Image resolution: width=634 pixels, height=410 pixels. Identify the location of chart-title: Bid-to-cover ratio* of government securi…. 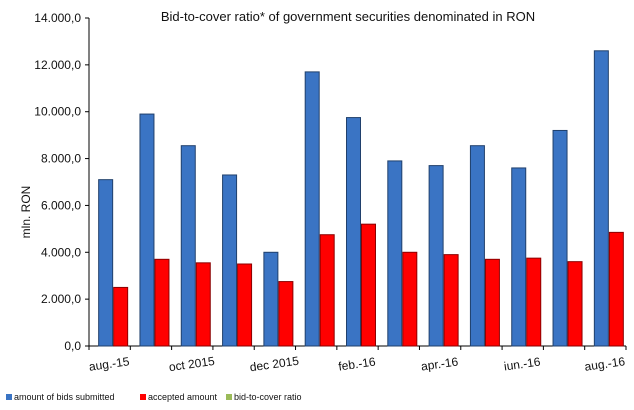
(348, 16).